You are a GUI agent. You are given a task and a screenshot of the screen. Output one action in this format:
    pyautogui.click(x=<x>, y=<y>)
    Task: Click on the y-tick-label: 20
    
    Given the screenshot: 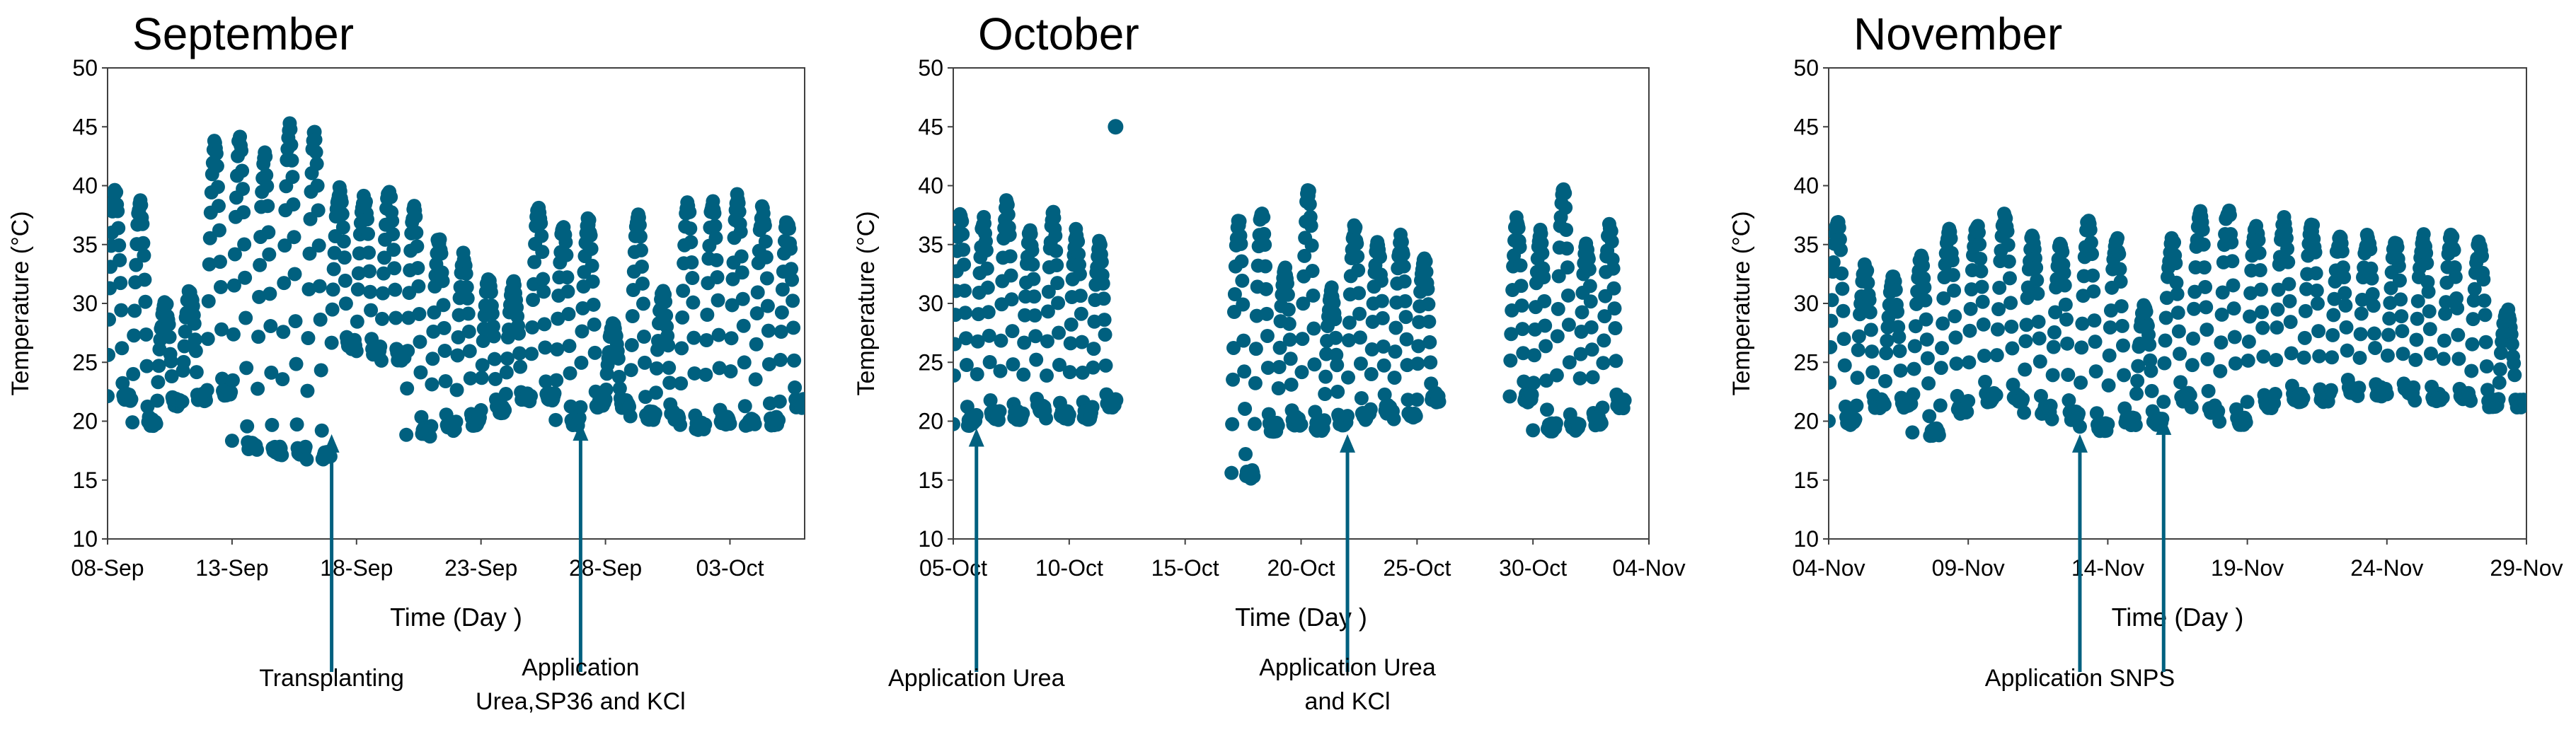 What is the action you would take?
    pyautogui.click(x=1806, y=421)
    